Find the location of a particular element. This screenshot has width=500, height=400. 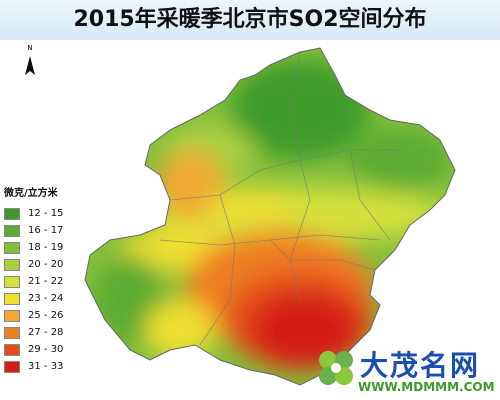

legend-item: 27 - 28 is located at coordinates (33, 332).